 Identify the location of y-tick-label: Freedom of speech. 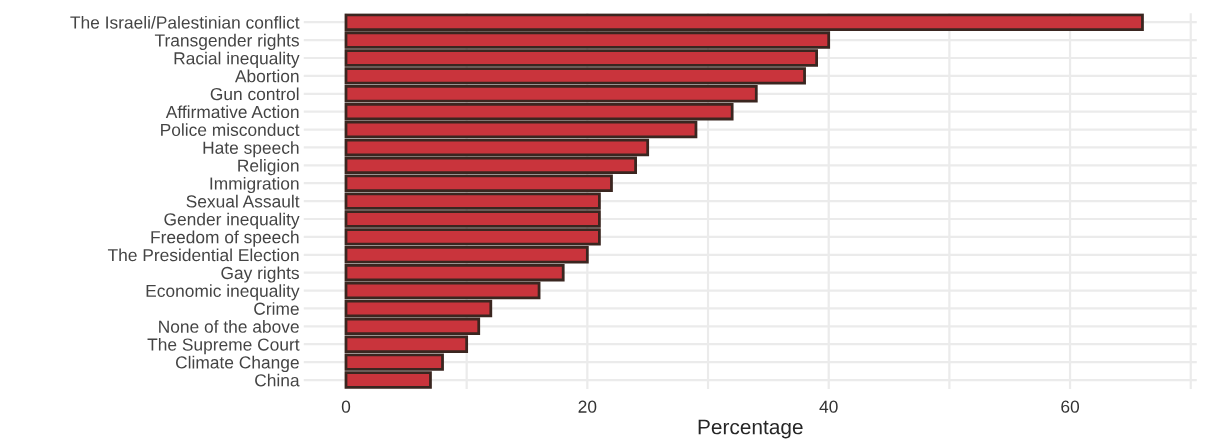
(225, 238).